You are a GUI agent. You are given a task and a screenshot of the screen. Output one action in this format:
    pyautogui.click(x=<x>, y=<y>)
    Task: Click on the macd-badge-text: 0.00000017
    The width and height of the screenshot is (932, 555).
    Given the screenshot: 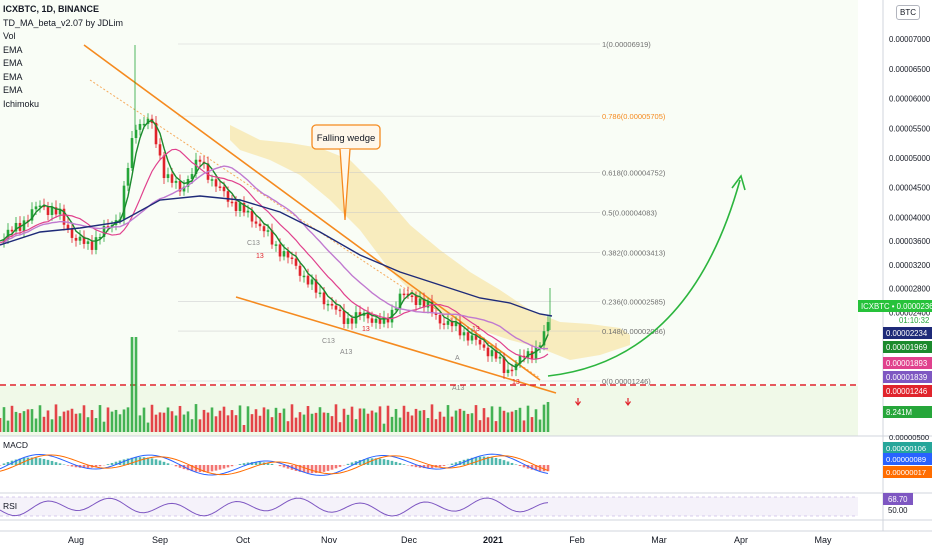 What is the action you would take?
    pyautogui.click(x=906, y=472)
    